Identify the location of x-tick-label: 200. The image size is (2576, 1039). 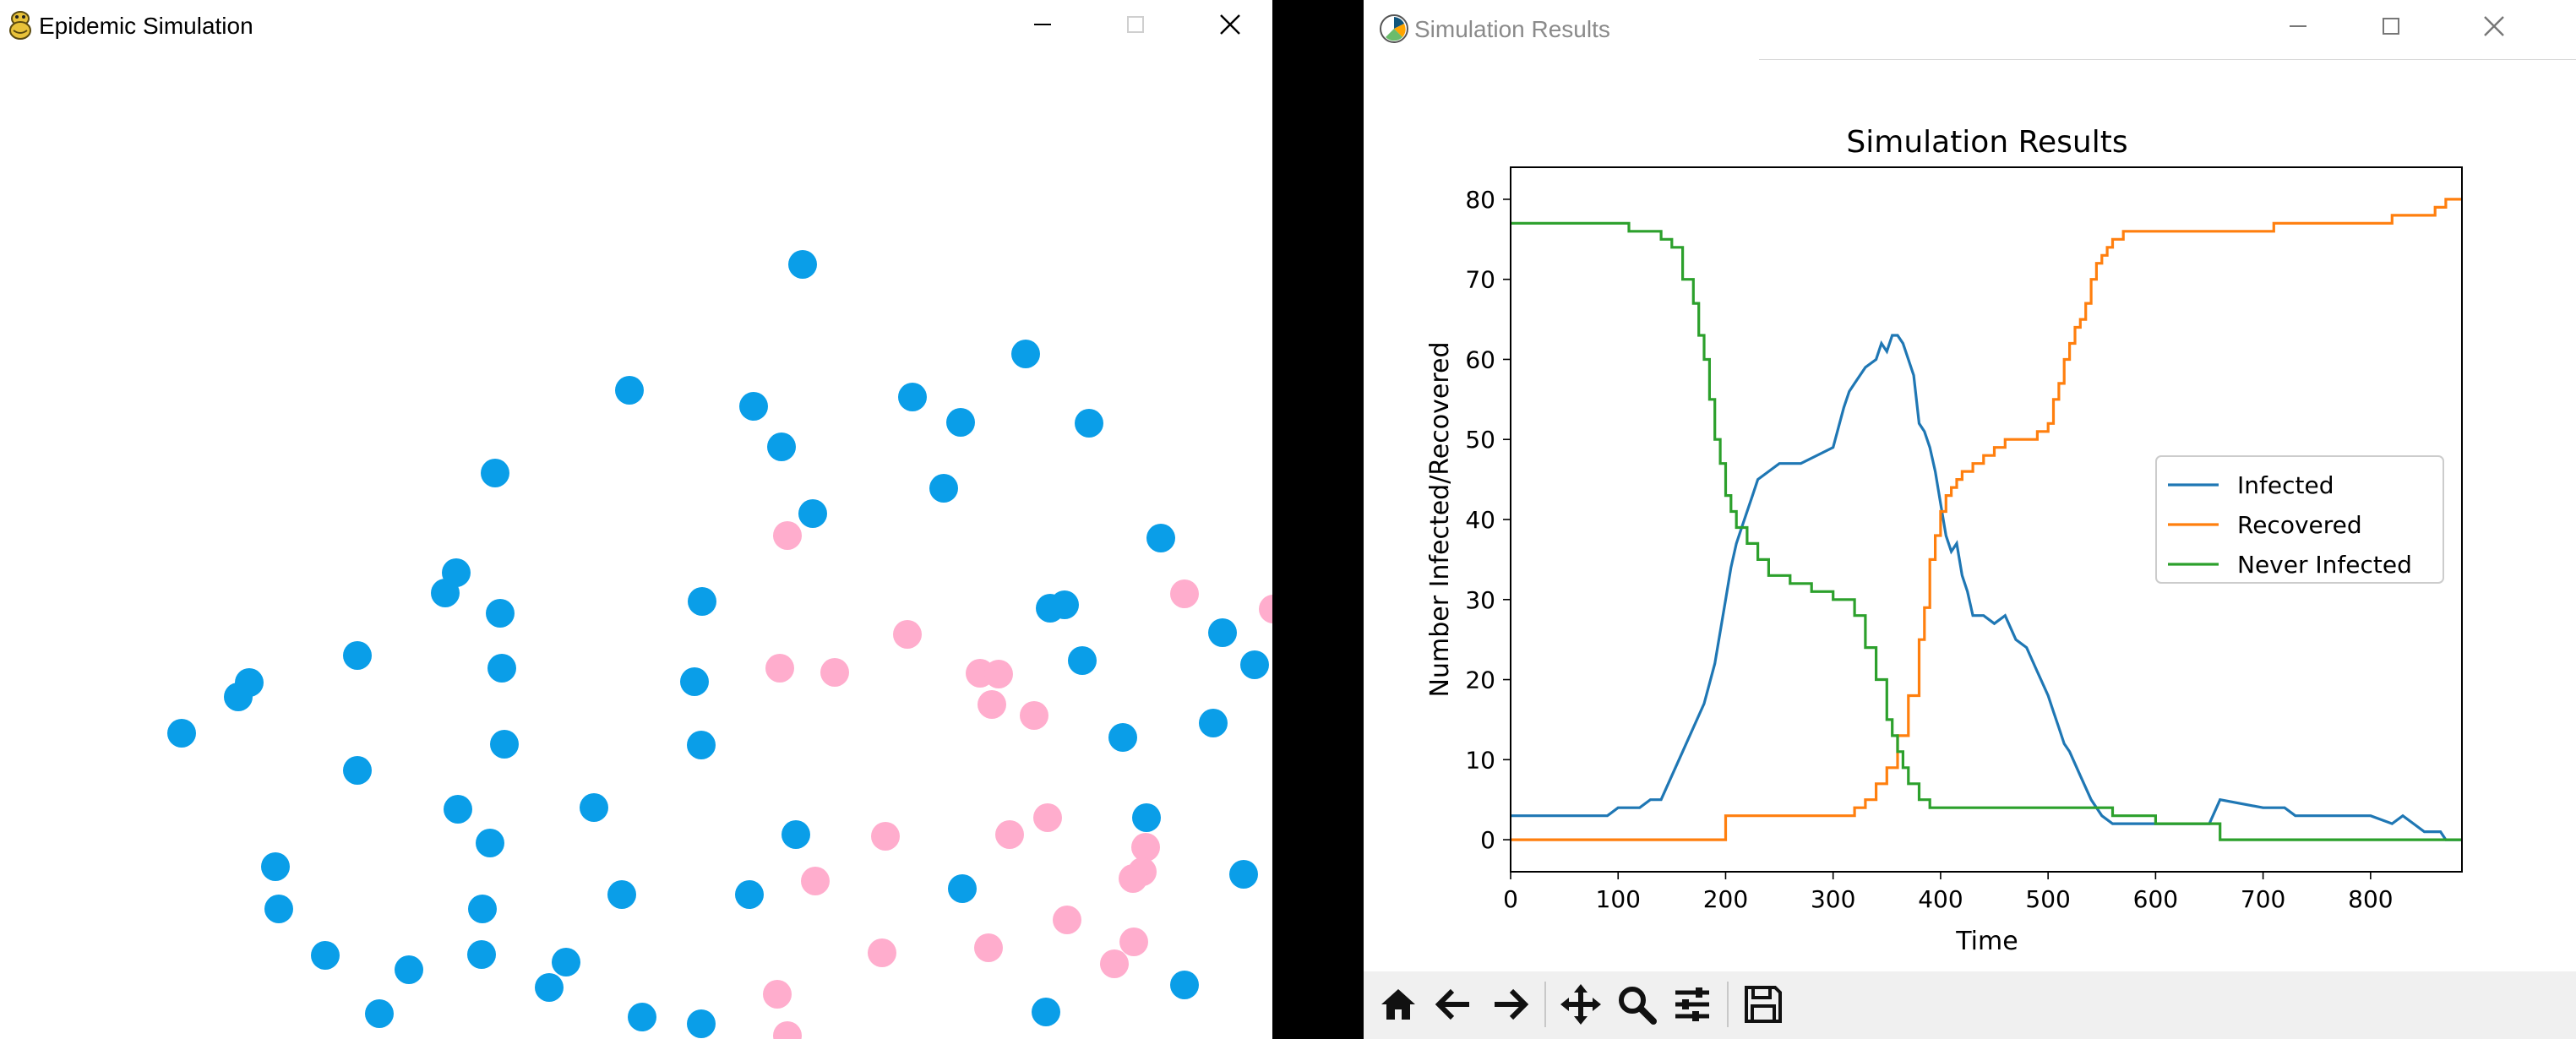
(1725, 899).